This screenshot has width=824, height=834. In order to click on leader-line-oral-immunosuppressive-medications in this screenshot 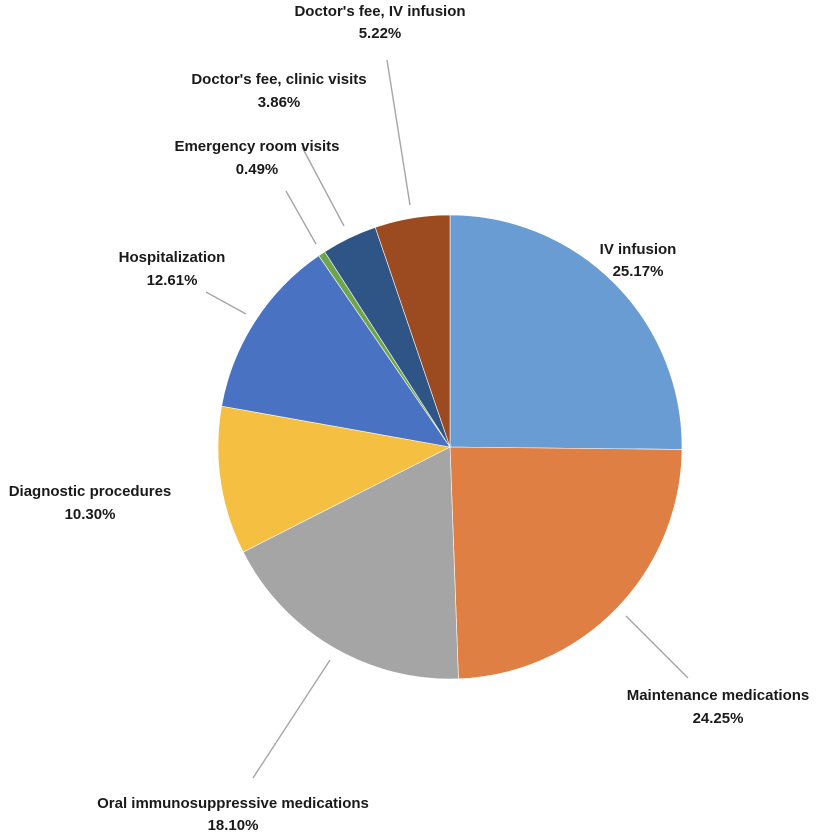, I will do `click(291, 719)`.